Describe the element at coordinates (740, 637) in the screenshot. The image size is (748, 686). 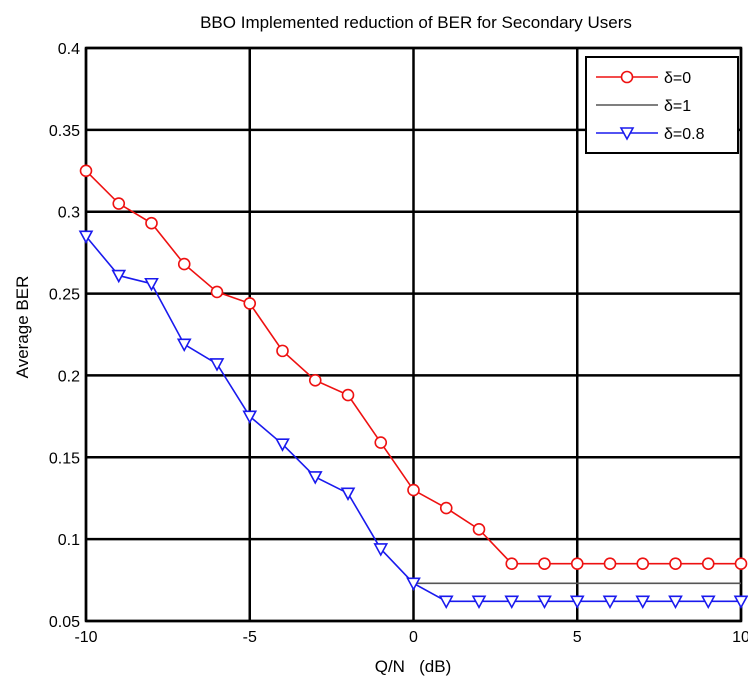
I see `x-tick-label: 10` at that location.